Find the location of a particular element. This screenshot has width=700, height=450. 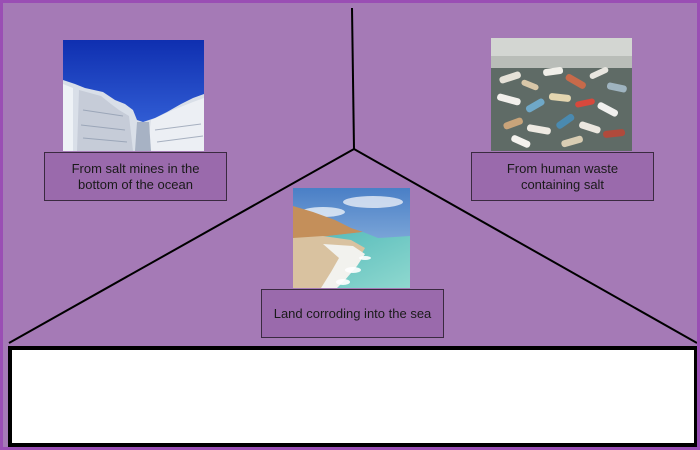

salt-coast-photo is located at coordinates (351, 238).